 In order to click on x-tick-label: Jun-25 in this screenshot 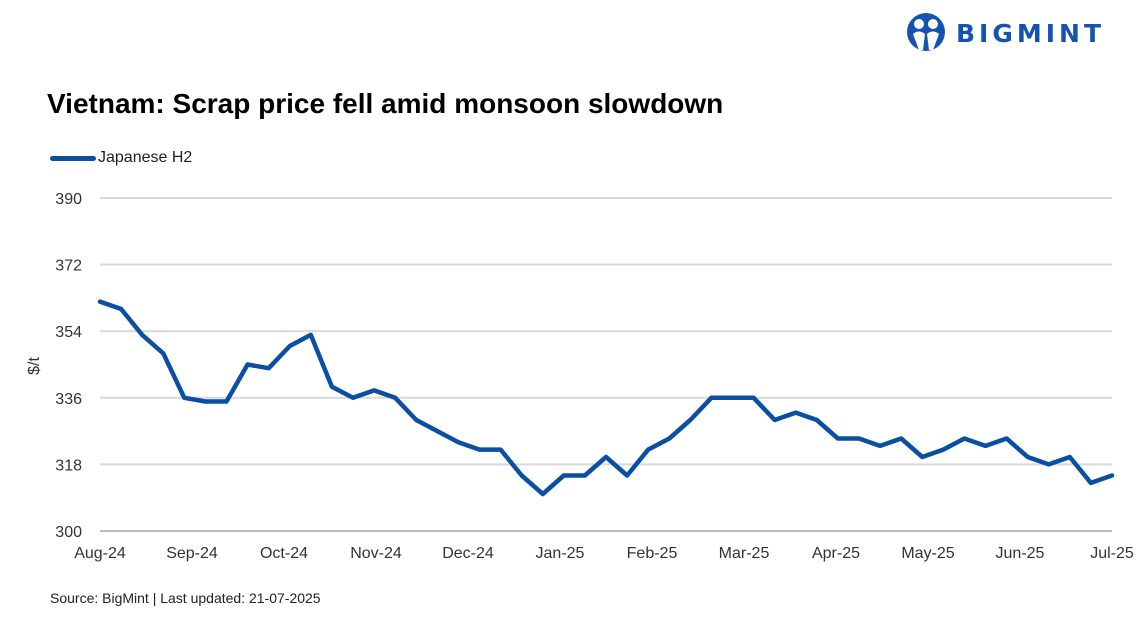, I will do `click(1020, 553)`.